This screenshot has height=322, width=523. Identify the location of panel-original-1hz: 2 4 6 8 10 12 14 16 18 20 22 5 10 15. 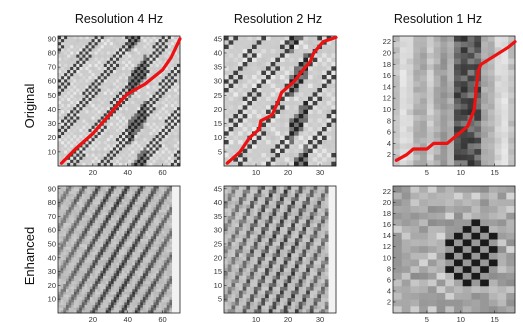
(450, 106).